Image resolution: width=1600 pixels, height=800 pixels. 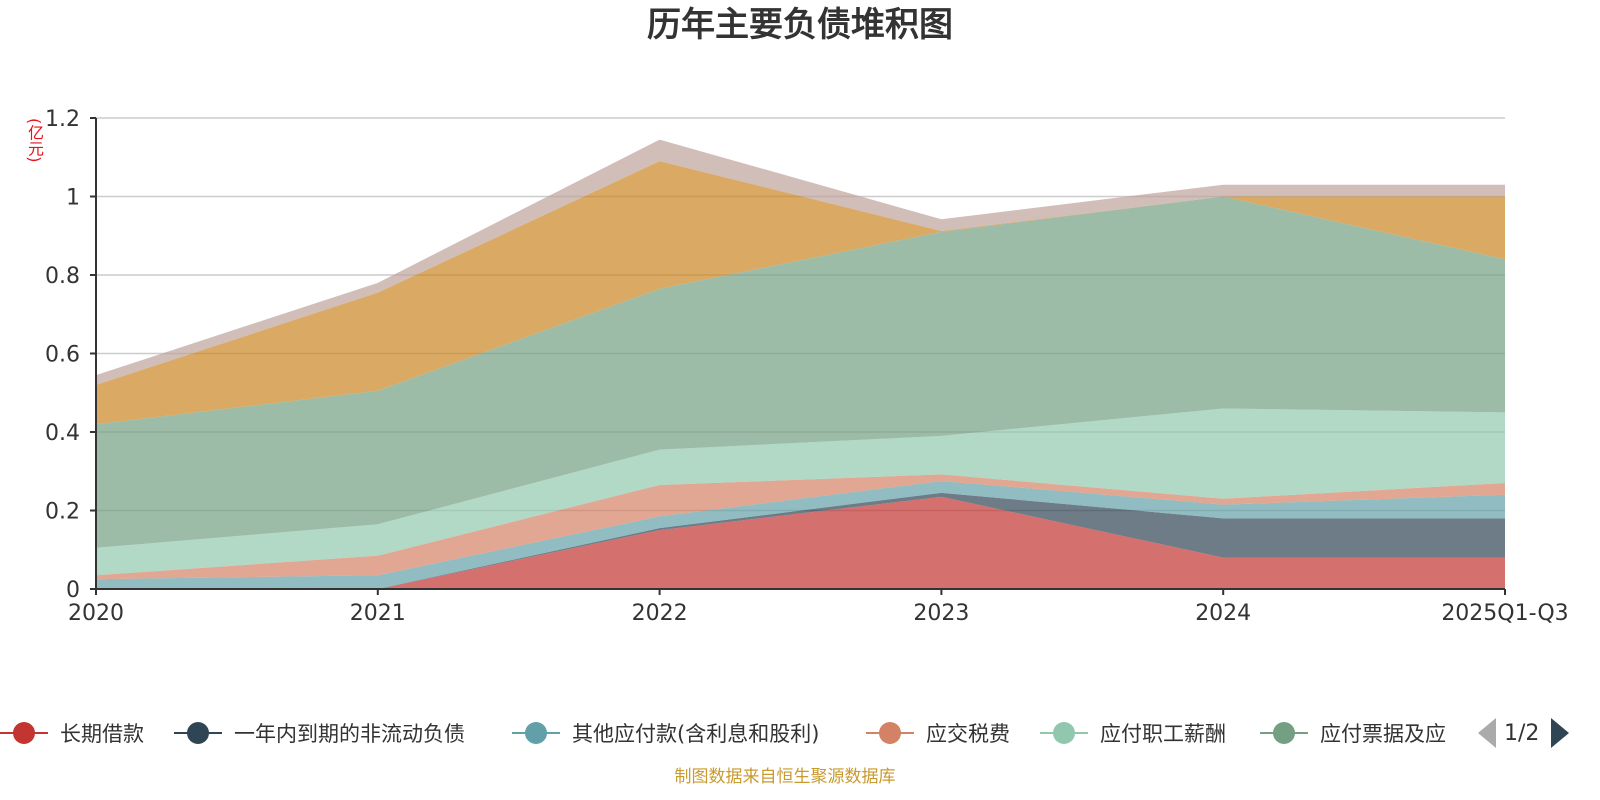 I want to click on legend-label: 其他应付款(含利息和股利), so click(x=696, y=734).